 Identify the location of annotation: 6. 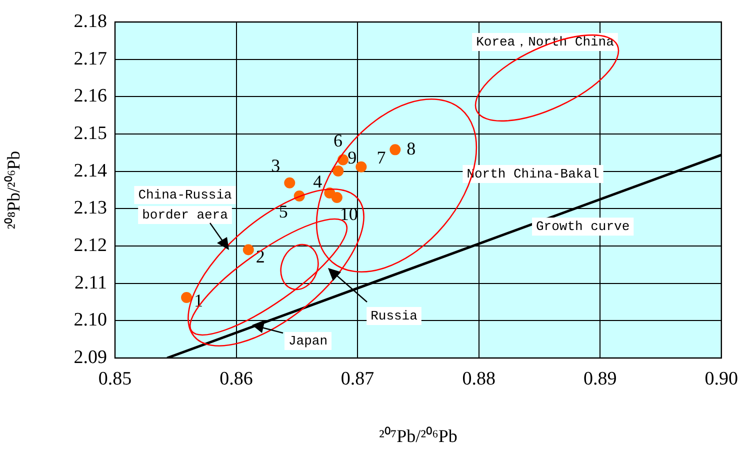
(337, 140).